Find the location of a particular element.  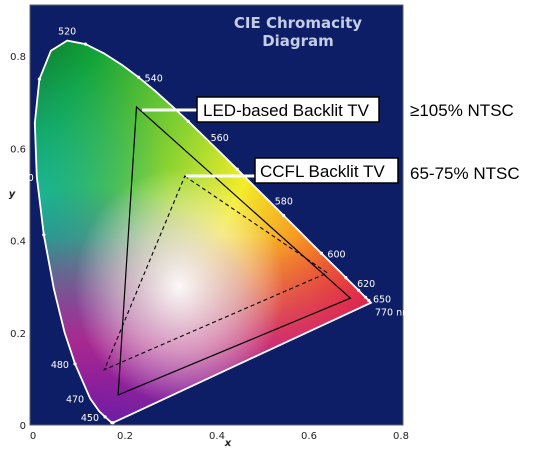

wavelength-label: 770 nm is located at coordinates (393, 313).